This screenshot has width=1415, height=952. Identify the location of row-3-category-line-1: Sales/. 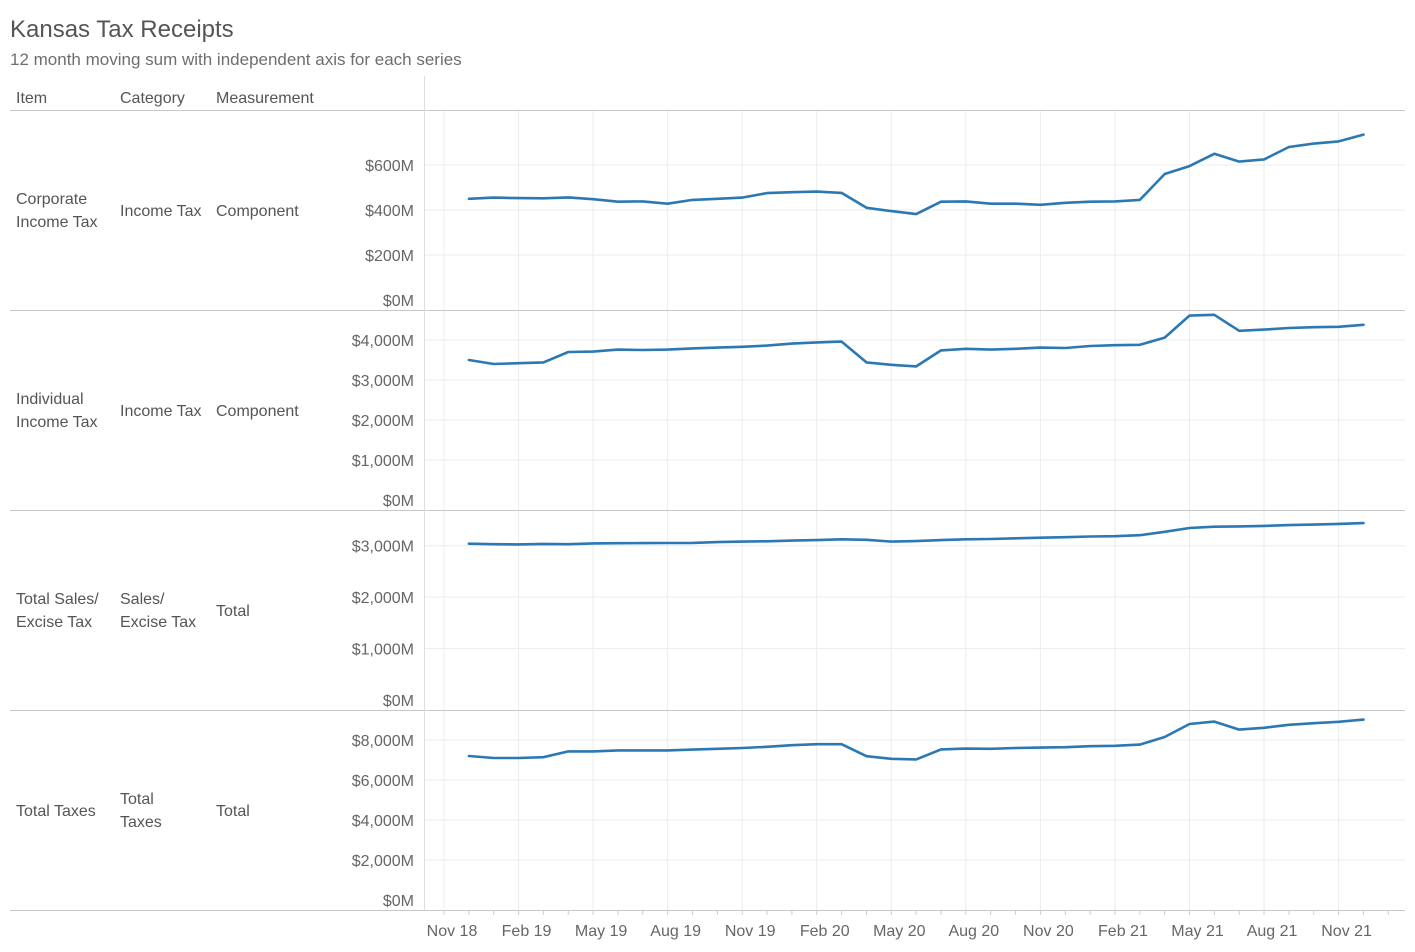
(142, 599).